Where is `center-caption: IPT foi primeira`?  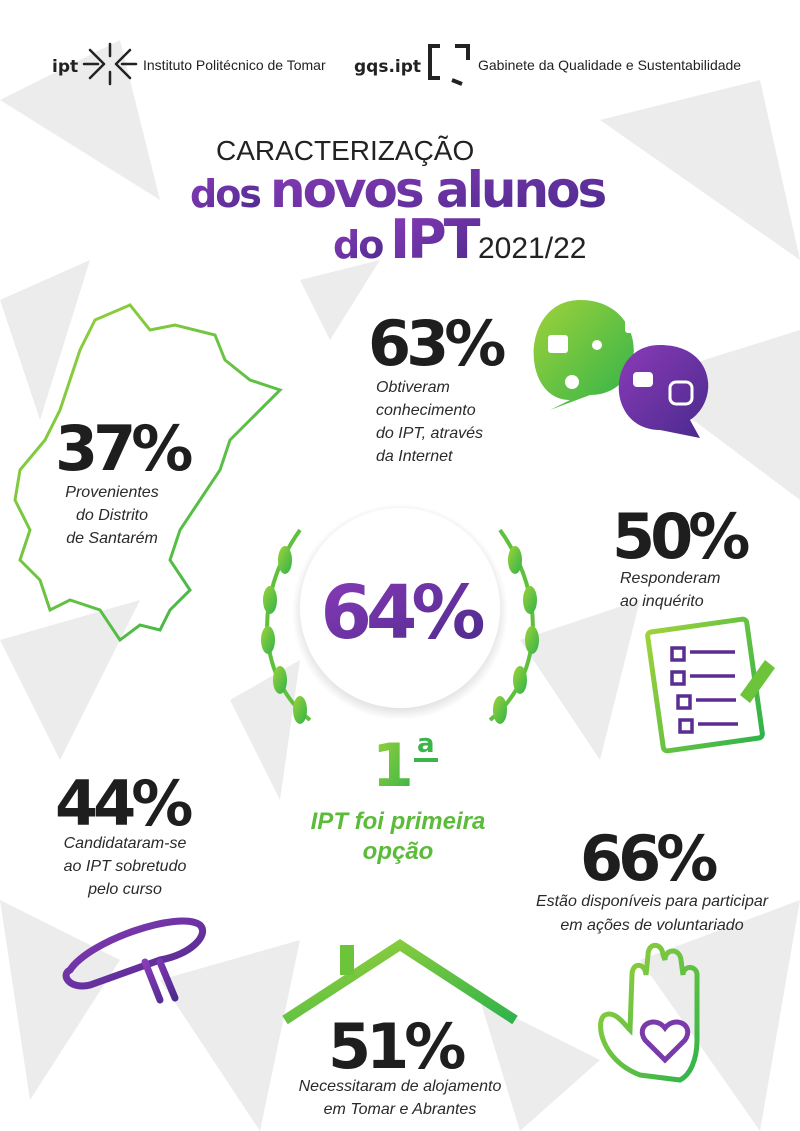
center-caption: IPT foi primeira is located at coordinates (398, 821).